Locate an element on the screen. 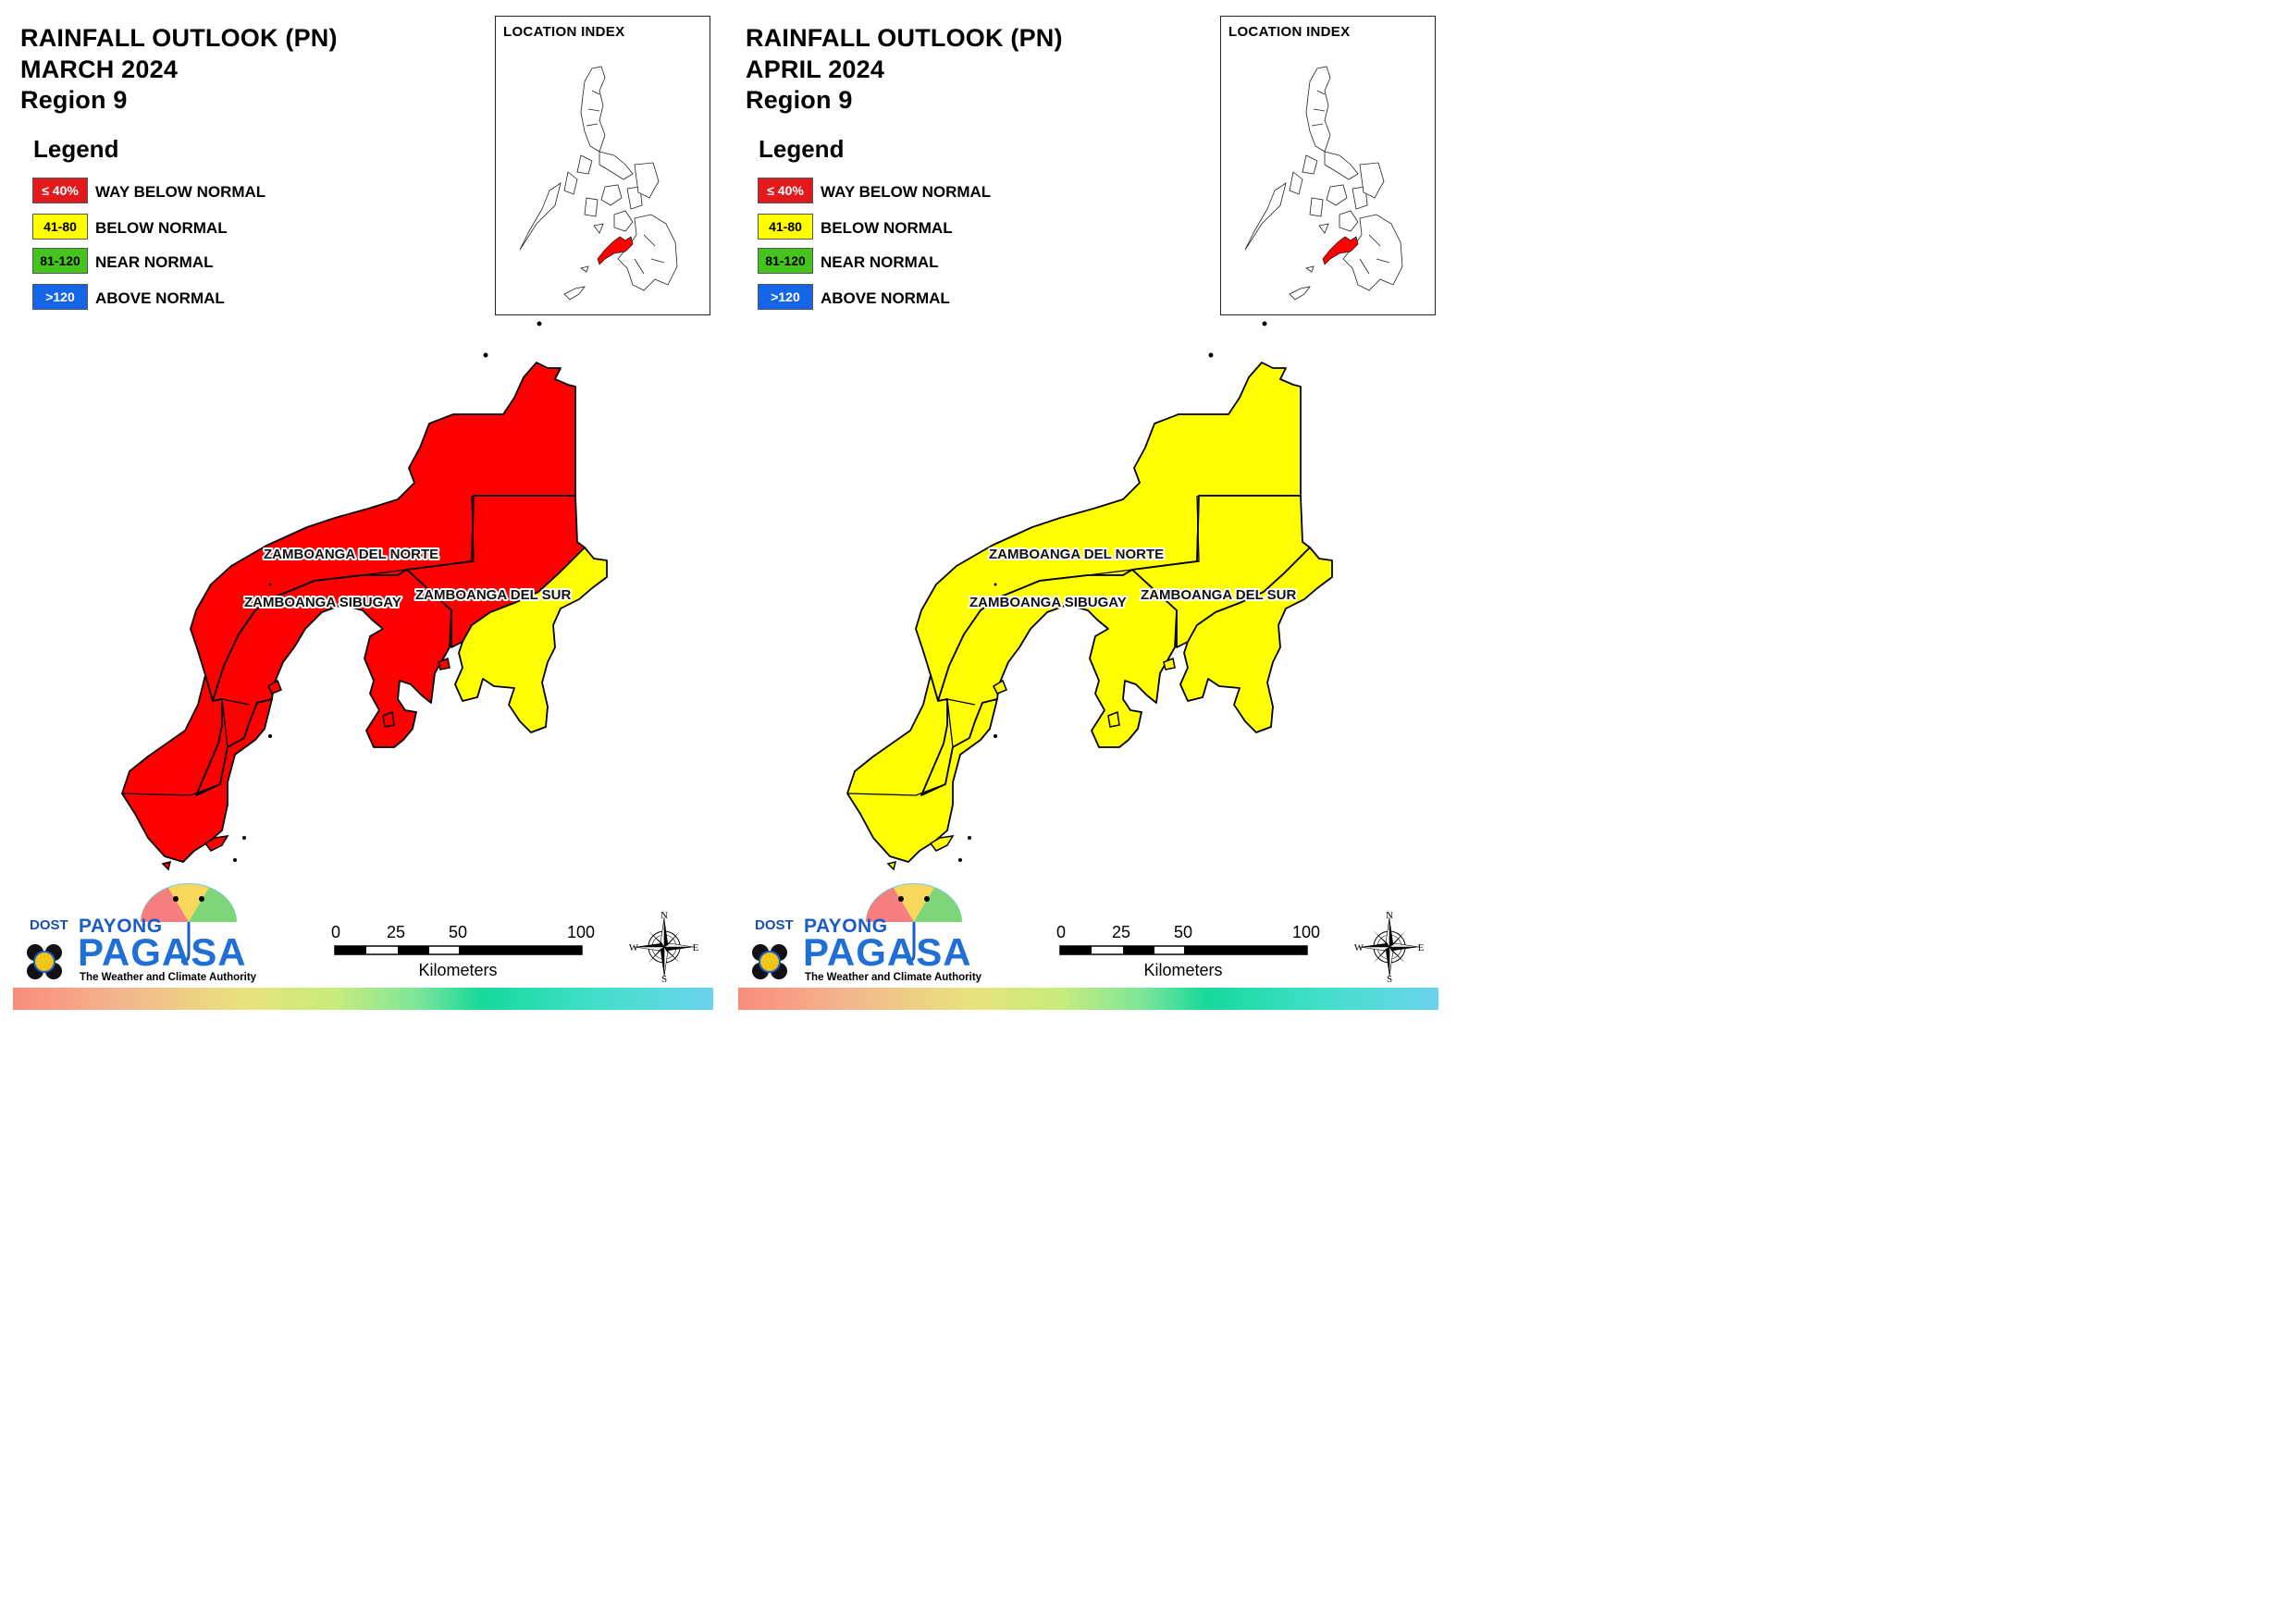 Image resolution: width=2296 pixels, height=1623 pixels. map-title-month: APRIL 2024 is located at coordinates (815, 69).